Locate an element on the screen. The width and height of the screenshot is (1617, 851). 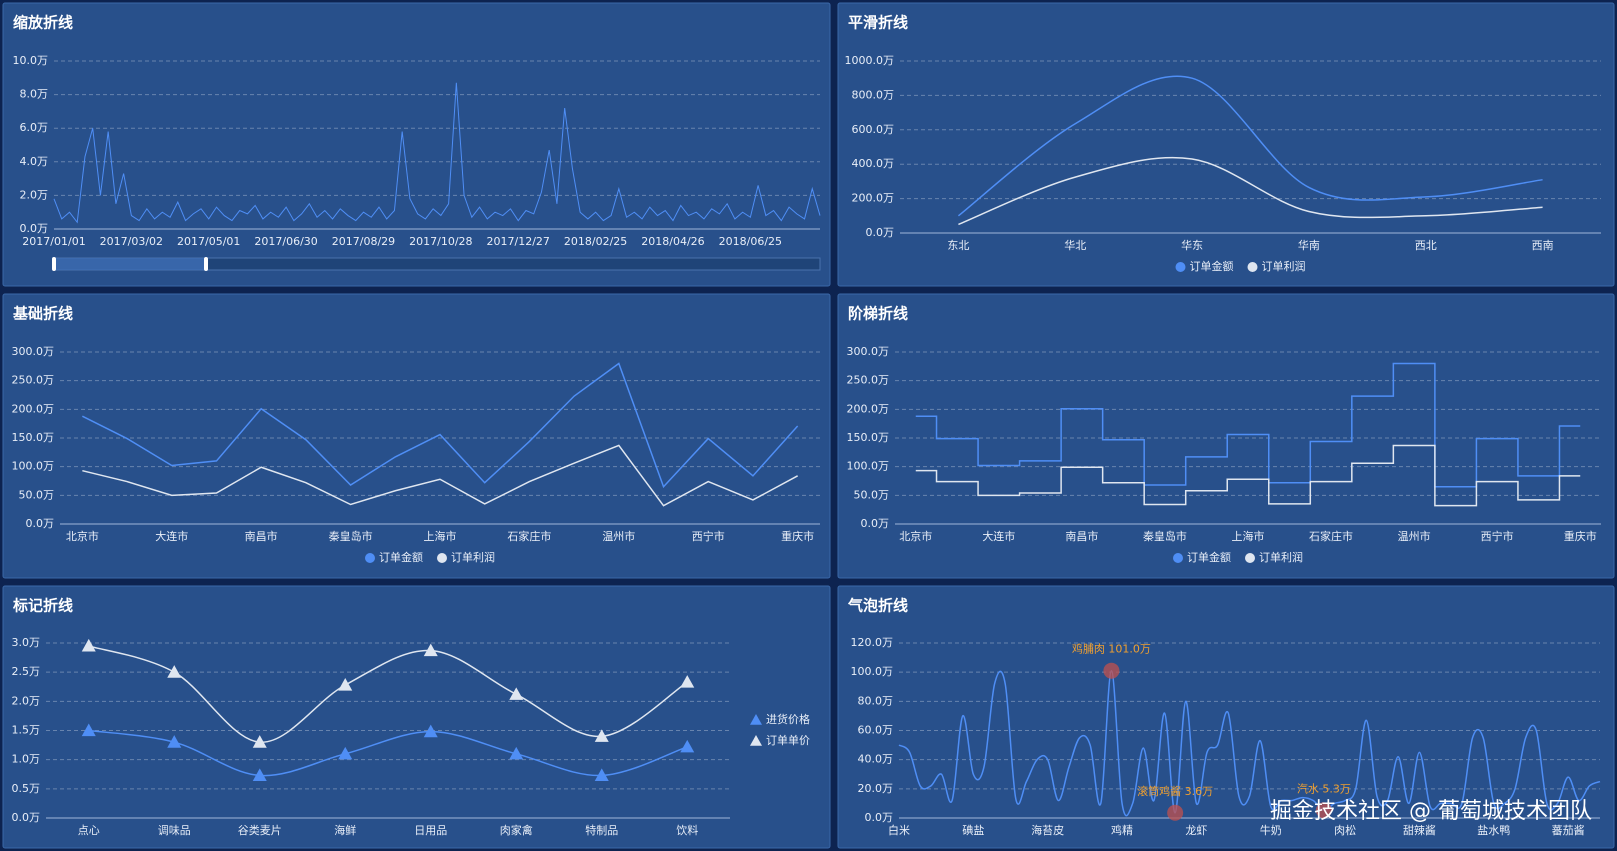
x-tick-label: 鸡精 is located at coordinates (1122, 830).